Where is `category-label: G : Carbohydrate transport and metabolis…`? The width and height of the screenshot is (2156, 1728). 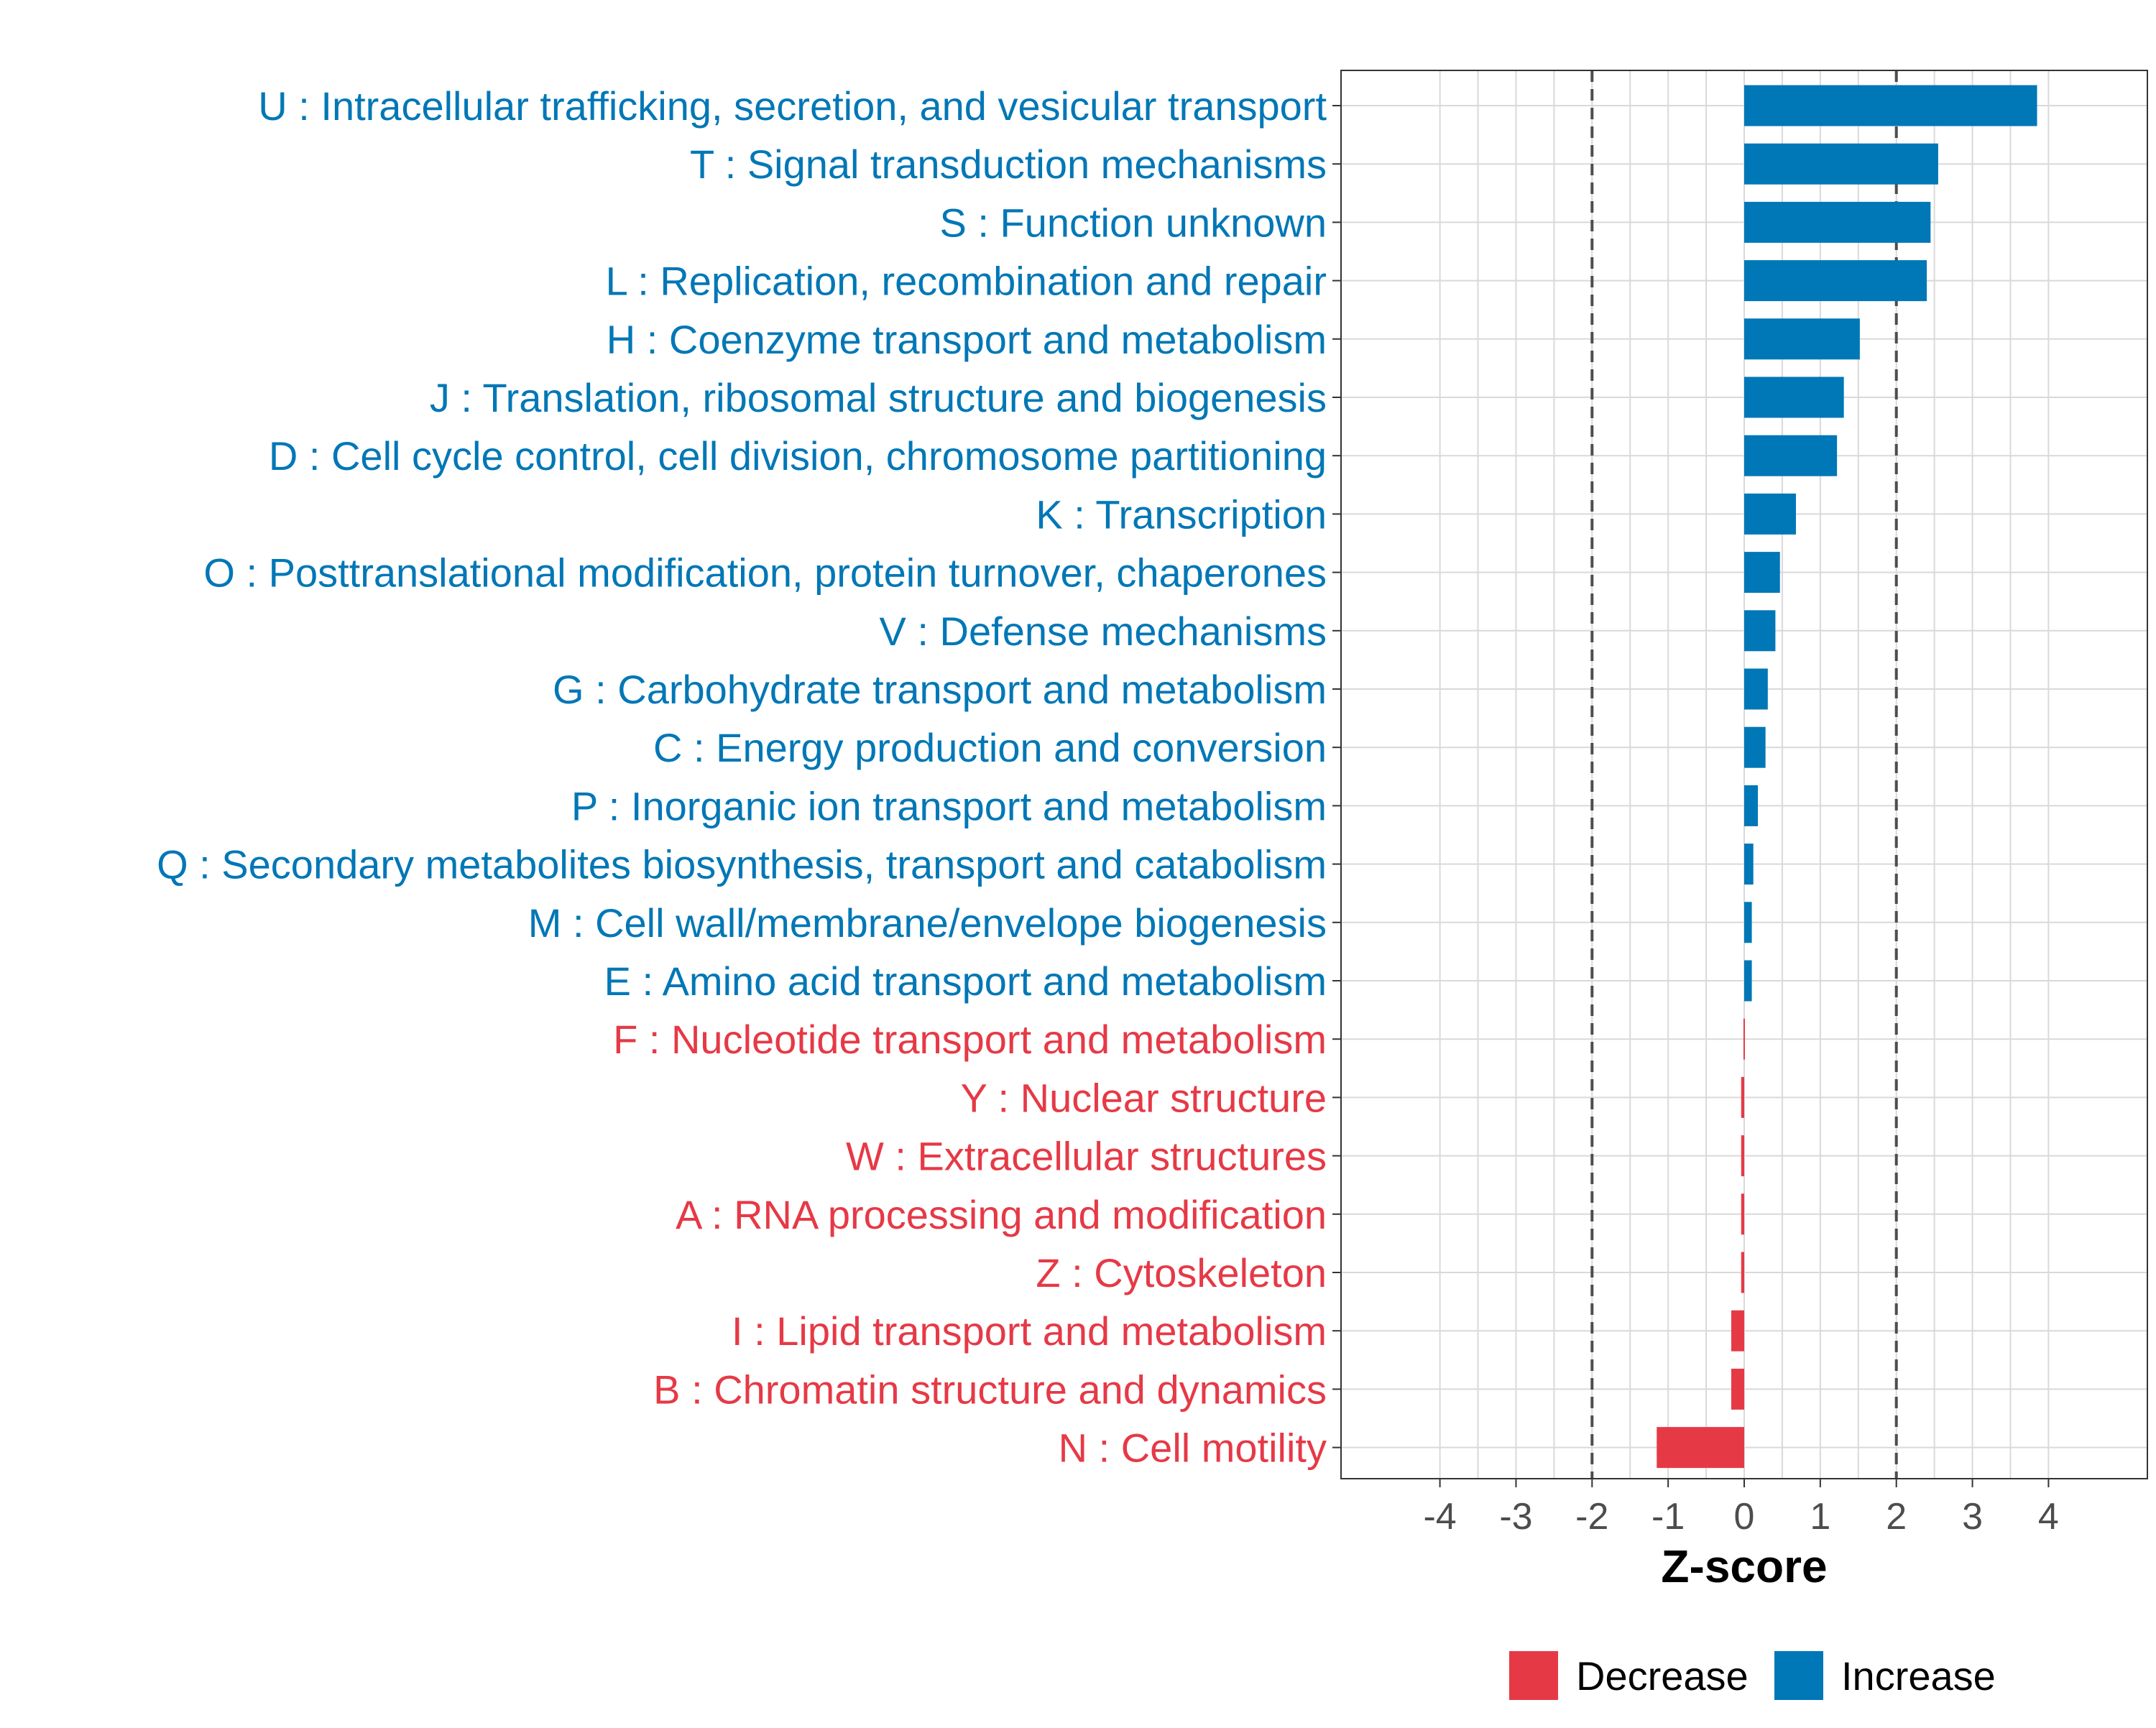
category-label: G : Carbohydrate transport and metabolis… is located at coordinates (940, 689).